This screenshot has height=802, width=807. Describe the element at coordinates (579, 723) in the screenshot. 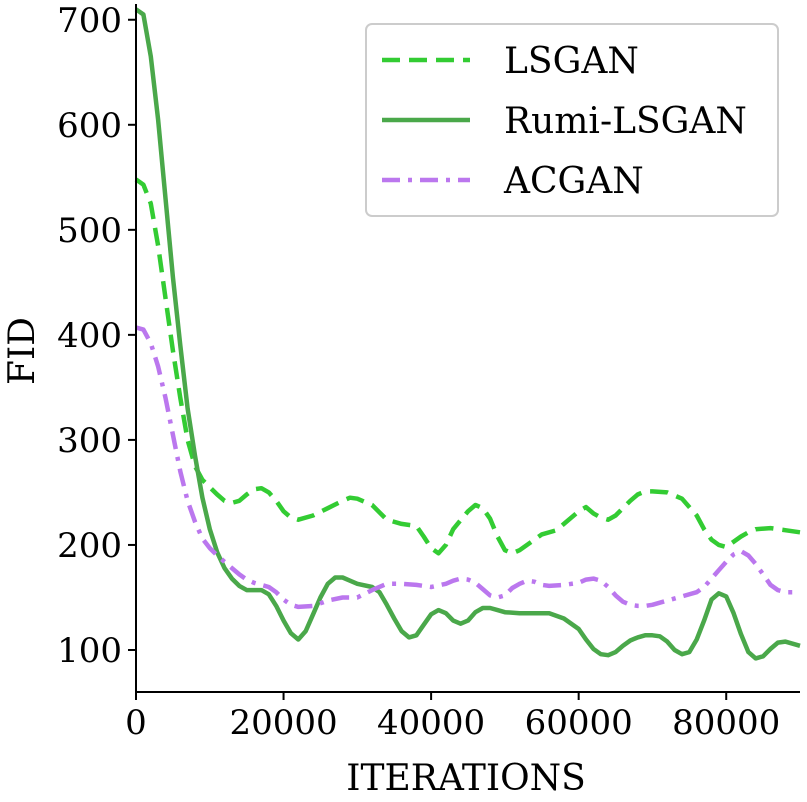

I see `x-tick-label: 60000` at that location.